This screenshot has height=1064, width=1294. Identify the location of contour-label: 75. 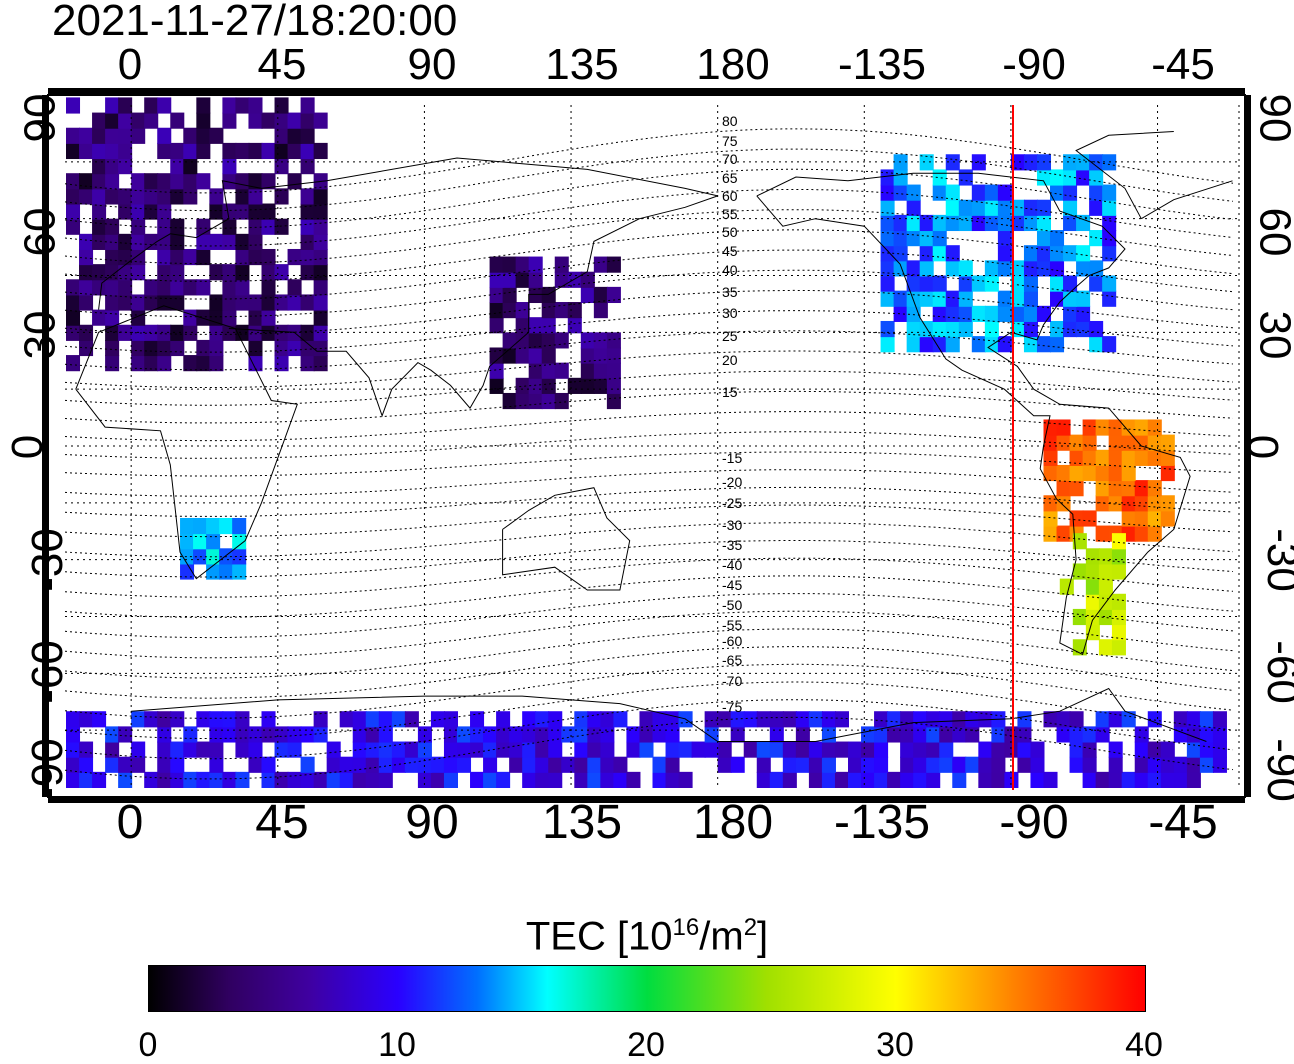
(730, 141).